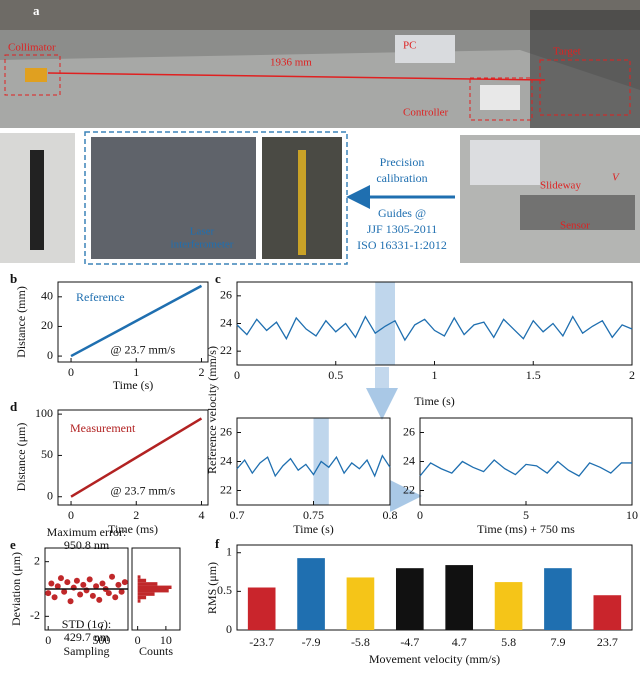 The width and height of the screenshot is (640, 676). Describe the element at coordinates (500, 97) in the screenshot. I see `controller-box` at that location.